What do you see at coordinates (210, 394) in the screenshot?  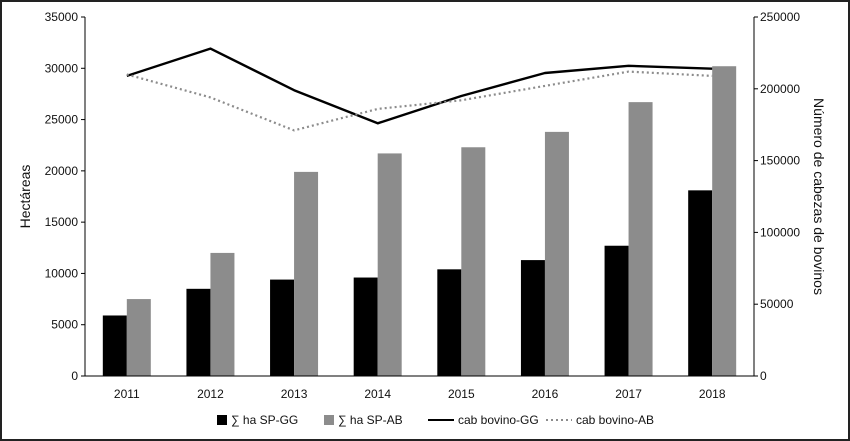 I see `x-tick-label: 2012` at bounding box center [210, 394].